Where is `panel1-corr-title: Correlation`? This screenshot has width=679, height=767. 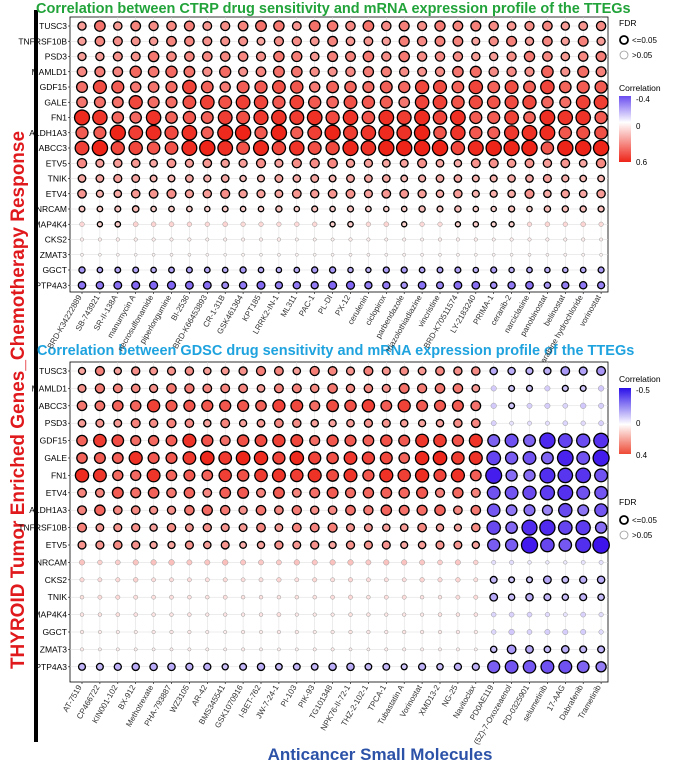
panel1-corr-title: Correlation is located at coordinates (640, 88).